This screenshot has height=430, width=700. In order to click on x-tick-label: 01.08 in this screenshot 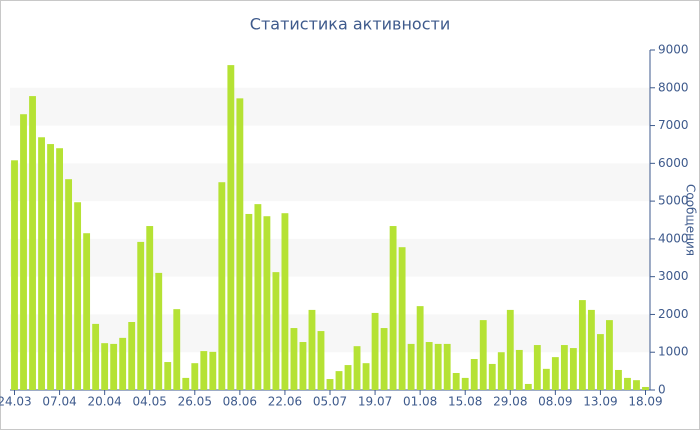, I will do `click(420, 402)`.